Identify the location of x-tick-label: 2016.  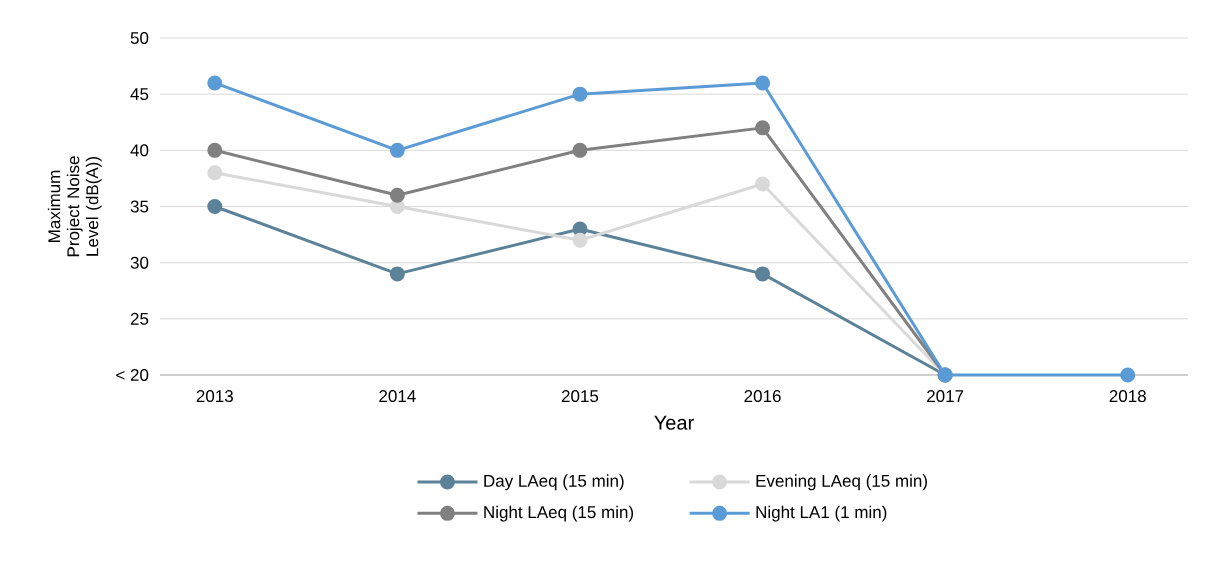
(762, 396).